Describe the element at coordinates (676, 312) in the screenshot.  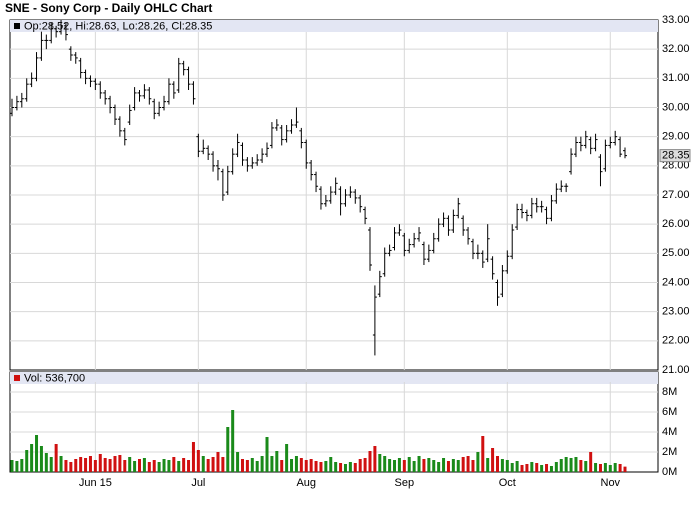
I see `y-tick-label: 23.00` at that location.